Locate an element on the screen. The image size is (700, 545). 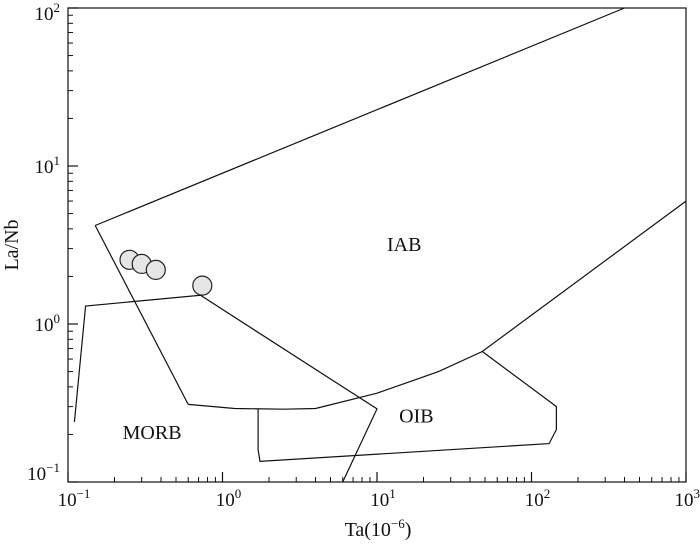
y-tick-label: 10¹ is located at coordinates (48, 165).